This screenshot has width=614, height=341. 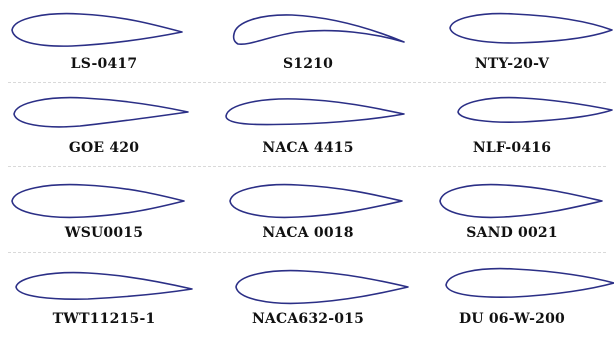 What do you see at coordinates (512, 299) in the screenshot?
I see `airfoil-cell-du-06-w-200: DU 06-W-200` at bounding box center [512, 299].